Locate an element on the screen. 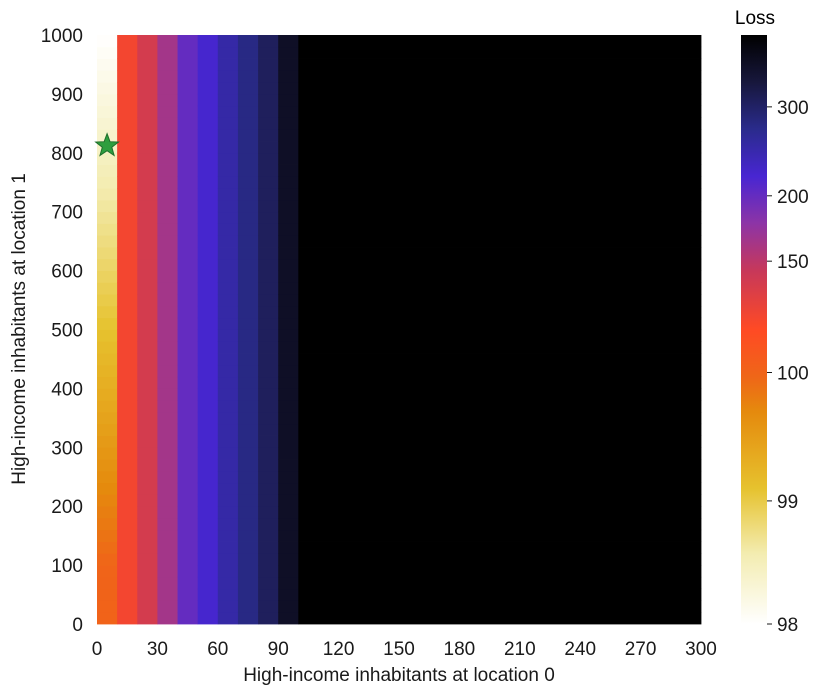 This screenshot has height=695, width=831. y-axis-ticks: 0 100 200 300 400 500 600 700 800 900 1000 is located at coordinates (62, 331).